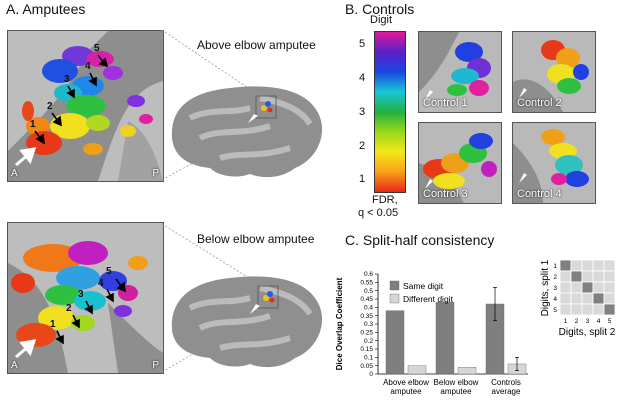 The image size is (617, 404). What do you see at coordinates (458, 168) in the screenshot?
I see `control-3-activation` at bounding box center [458, 168].